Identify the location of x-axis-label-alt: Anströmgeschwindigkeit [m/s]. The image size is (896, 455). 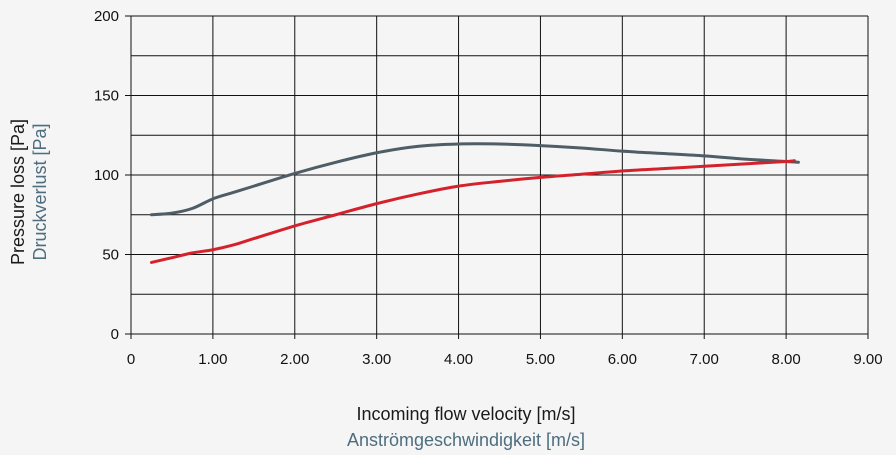
(466, 440).